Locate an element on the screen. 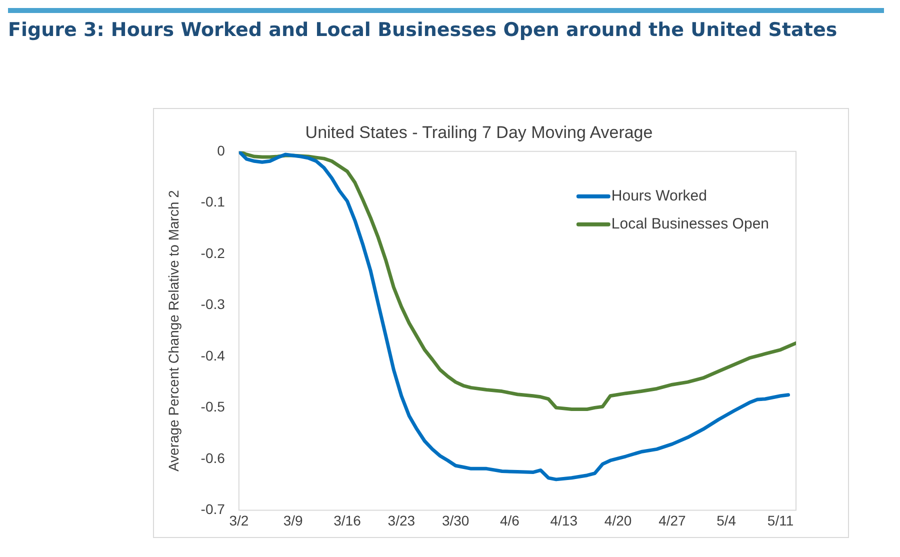  y-axis-title: Average Percent Change Relative to March 2 is located at coordinates (173, 331).